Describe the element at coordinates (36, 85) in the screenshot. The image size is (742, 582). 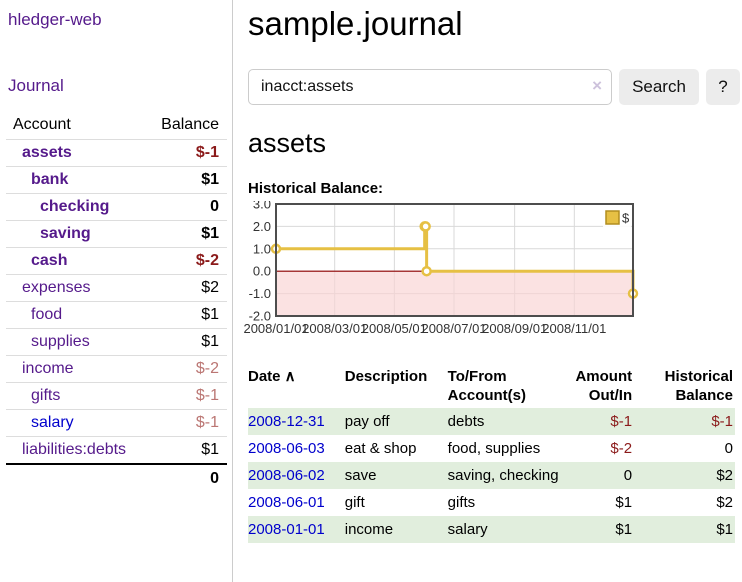
I see `sidebar-item-journal: Journal` at that location.